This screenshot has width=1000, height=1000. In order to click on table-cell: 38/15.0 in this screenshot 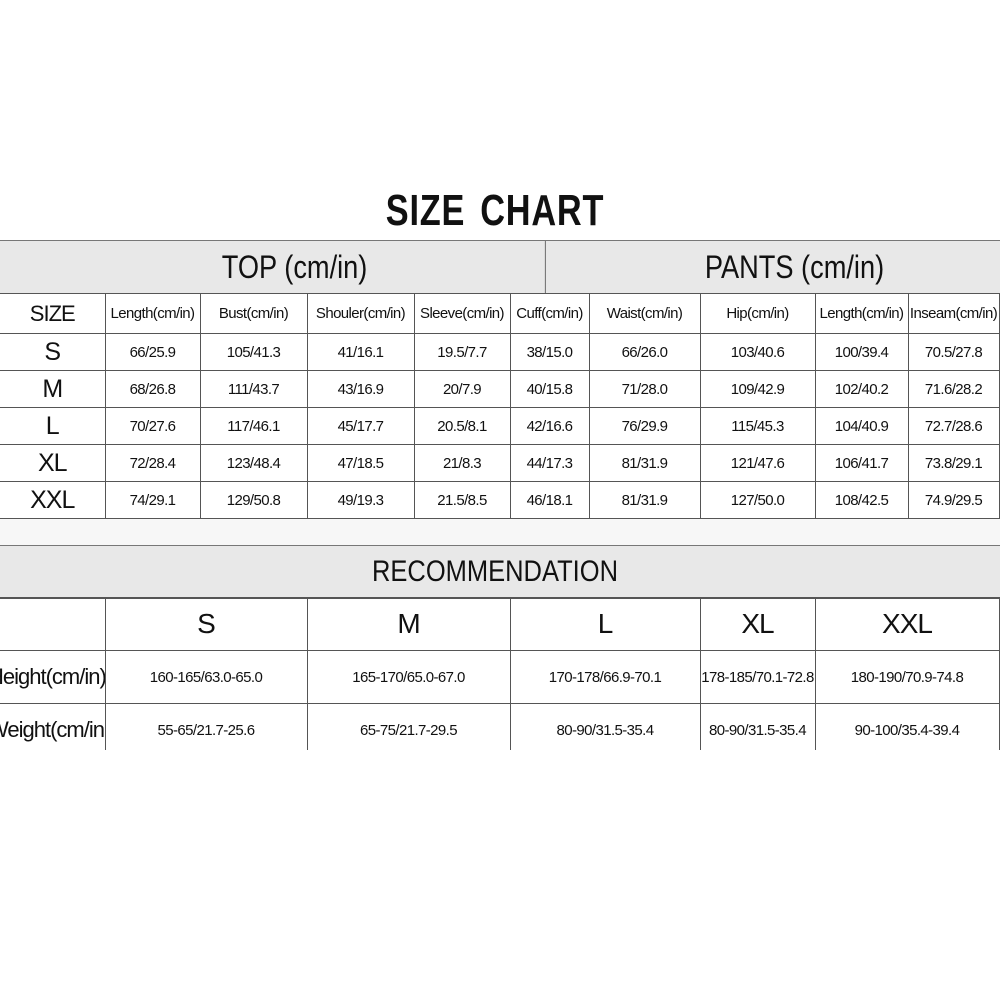, I will do `click(549, 352)`.